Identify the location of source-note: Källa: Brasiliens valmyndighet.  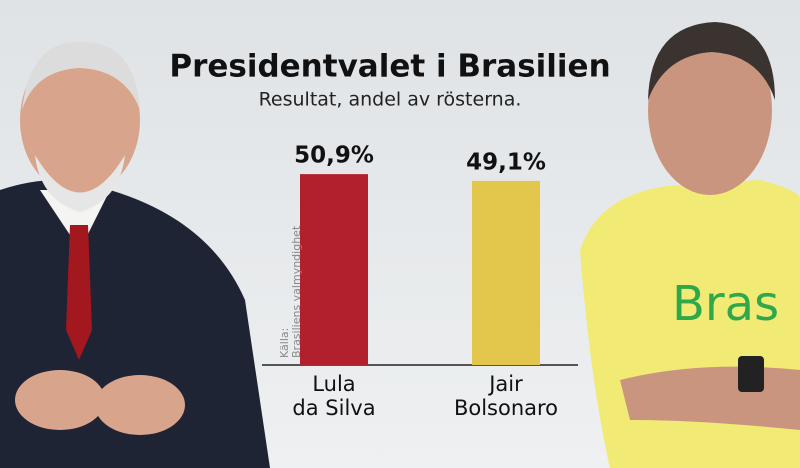
(290, 291).